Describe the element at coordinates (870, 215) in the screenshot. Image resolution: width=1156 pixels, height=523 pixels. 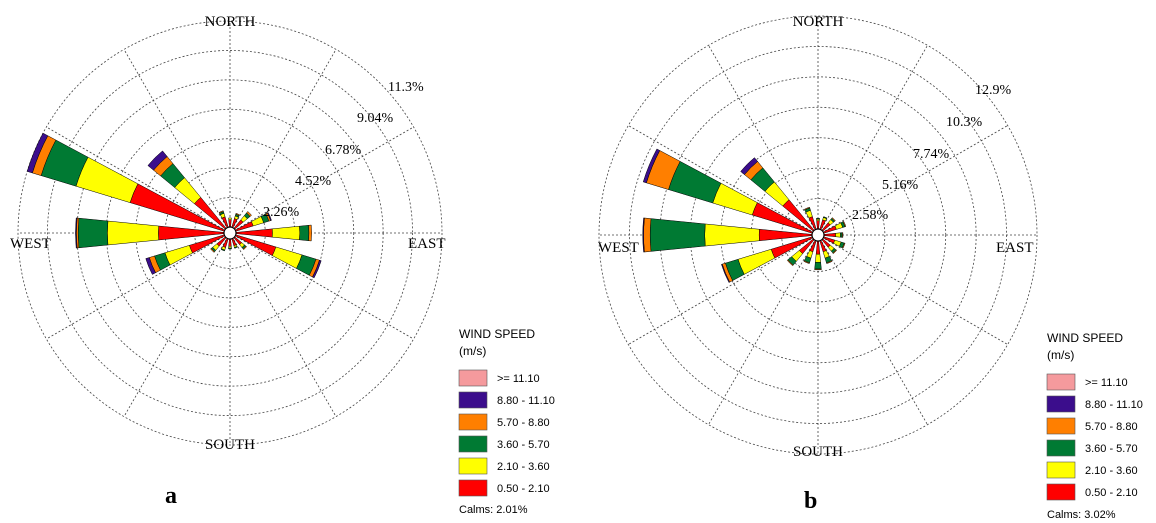
I see `ring-label: 2.58%` at that location.